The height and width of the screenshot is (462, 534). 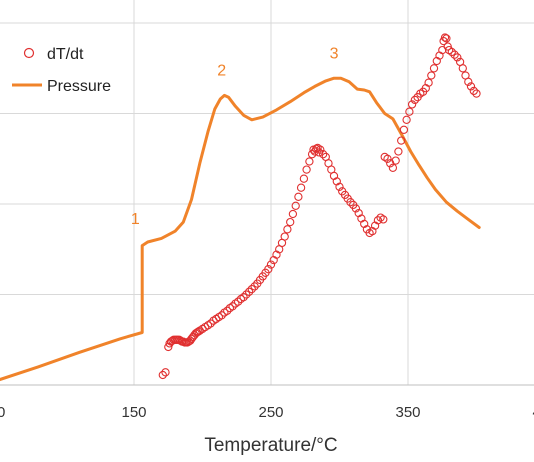 I want to click on annotation-3: 3, so click(x=334, y=53).